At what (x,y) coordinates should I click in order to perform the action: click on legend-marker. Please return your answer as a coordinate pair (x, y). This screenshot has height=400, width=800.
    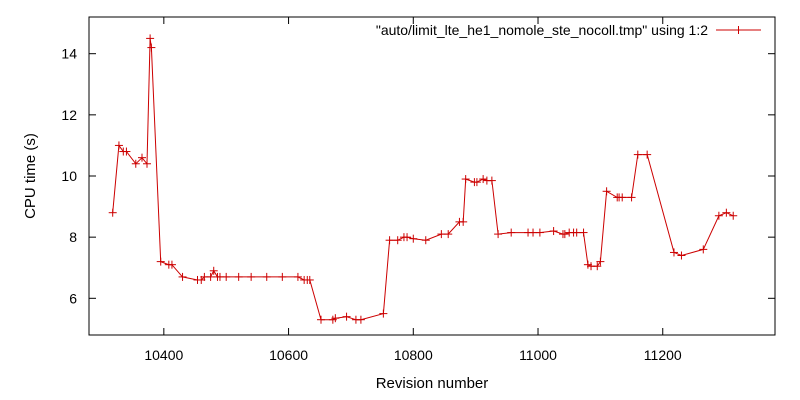
    Looking at the image, I should click on (738, 30).